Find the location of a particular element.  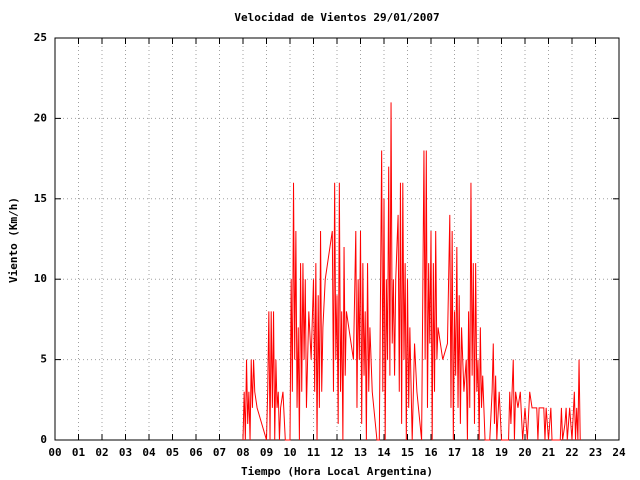

x-tick-label: 01 is located at coordinates (79, 452).